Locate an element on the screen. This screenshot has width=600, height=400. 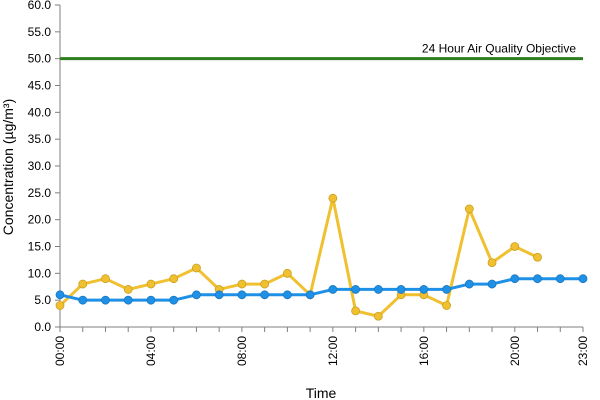
air-quality-objective-label: 24 Hour Air Quality Objective is located at coordinates (499, 49).